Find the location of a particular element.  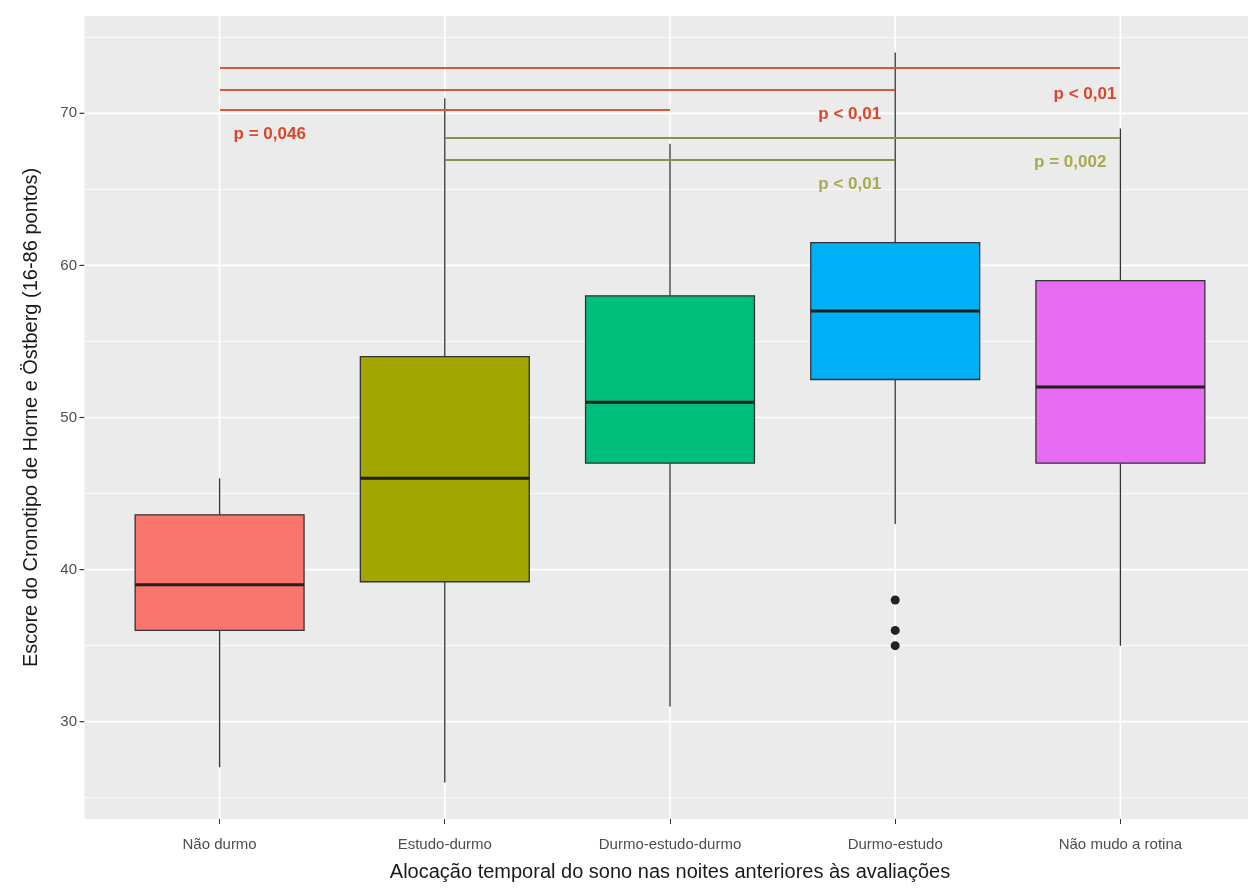

y-tick-label: 60 is located at coordinates (68, 264).